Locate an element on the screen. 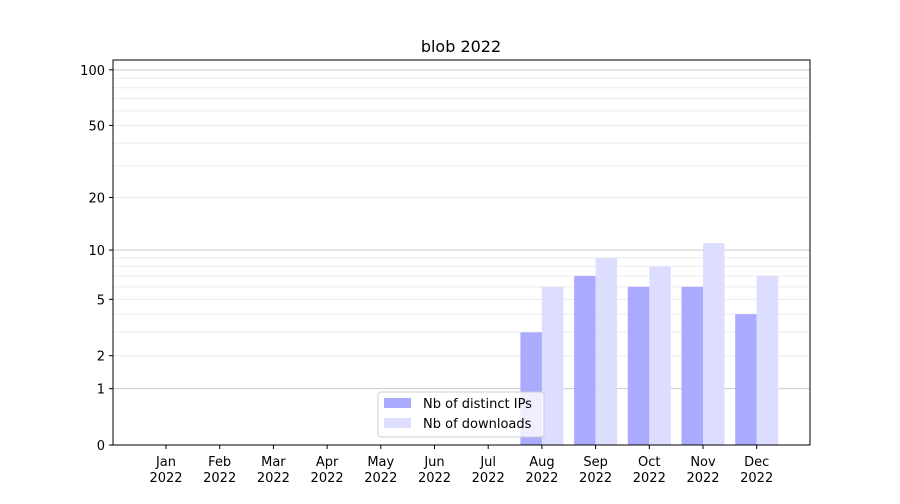 The image size is (900, 504). x-tick-label: Jul 2022 is located at coordinates (488, 470).